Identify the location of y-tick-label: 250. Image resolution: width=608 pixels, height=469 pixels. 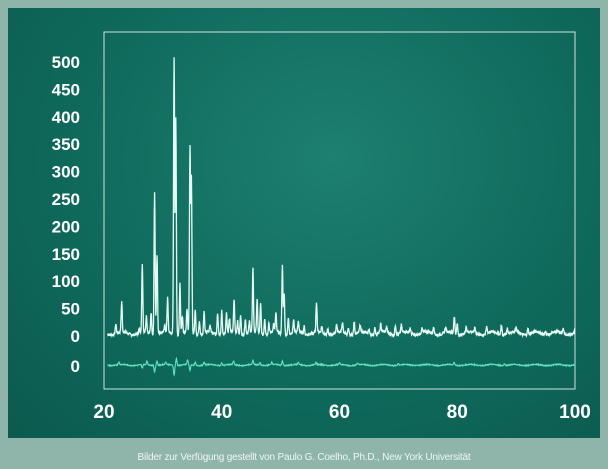
(66, 199).